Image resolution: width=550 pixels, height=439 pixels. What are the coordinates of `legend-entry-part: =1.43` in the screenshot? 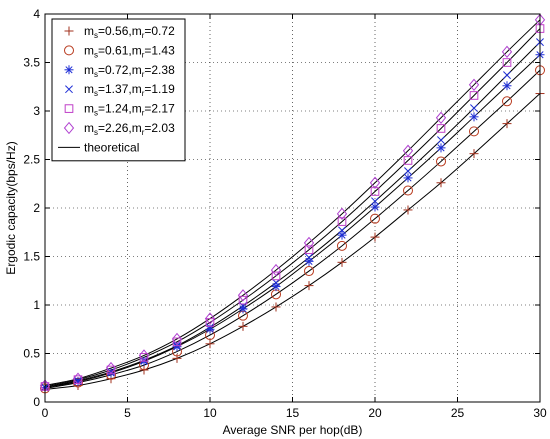 It's located at (159, 50).